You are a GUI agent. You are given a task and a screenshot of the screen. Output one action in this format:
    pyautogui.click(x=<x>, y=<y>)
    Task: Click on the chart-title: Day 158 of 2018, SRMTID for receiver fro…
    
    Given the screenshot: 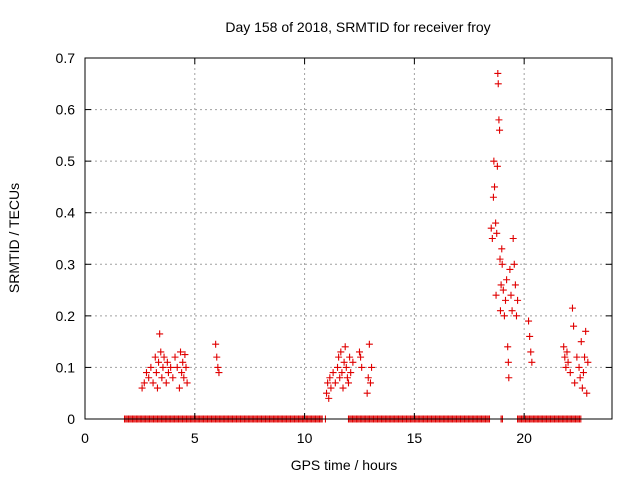 What is the action you would take?
    pyautogui.click(x=357, y=27)
    